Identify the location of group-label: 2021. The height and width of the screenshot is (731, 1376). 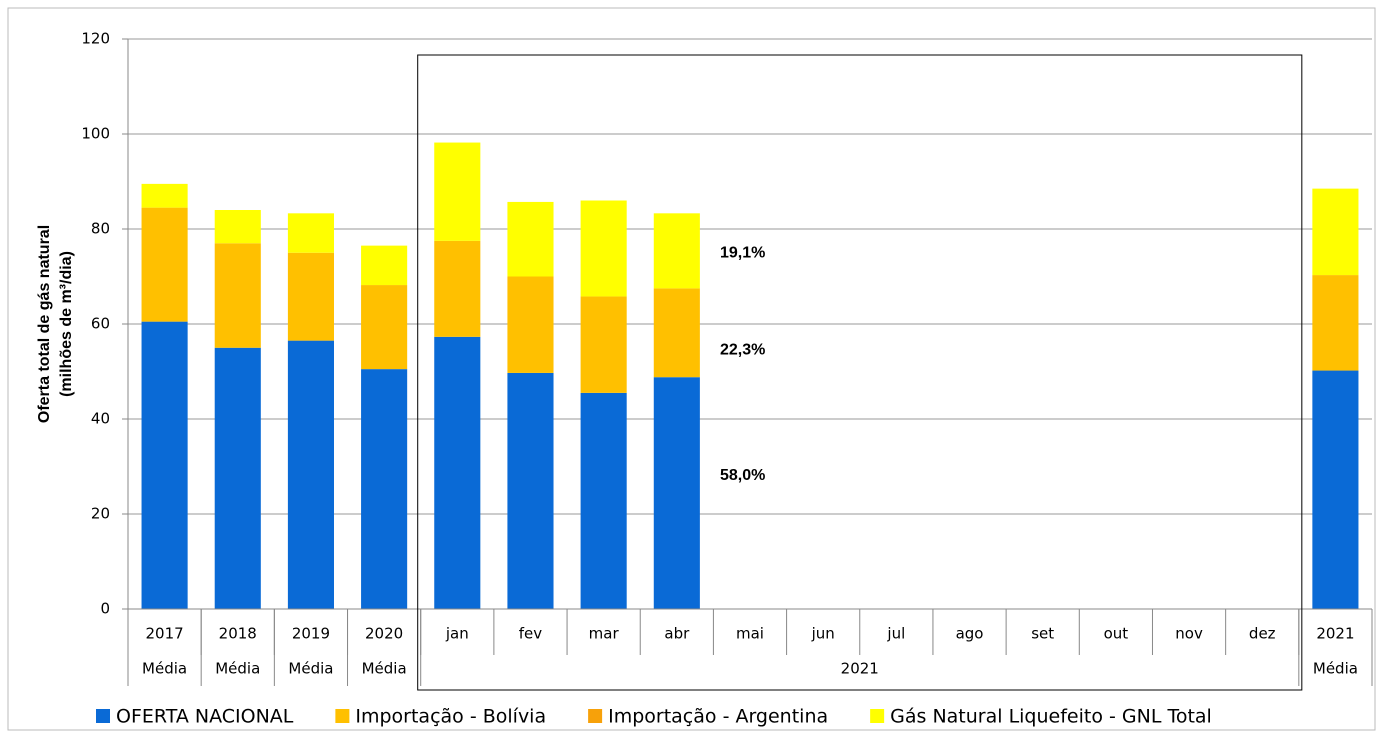
(860, 669).